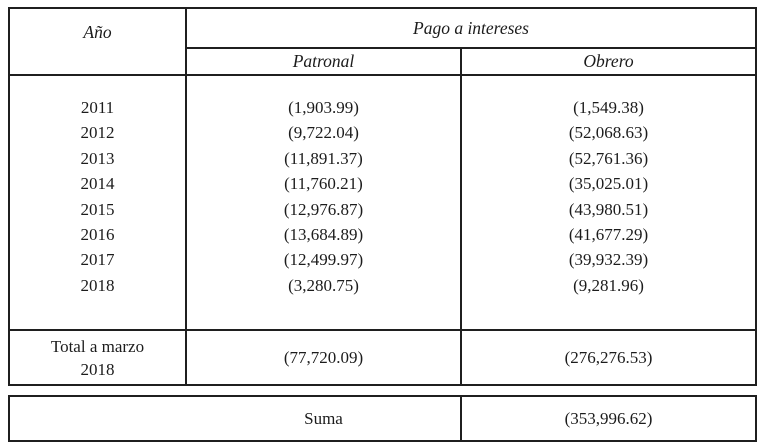 The width and height of the screenshot is (762, 445). I want to click on obrero-value: (39,932.39), so click(608, 260).